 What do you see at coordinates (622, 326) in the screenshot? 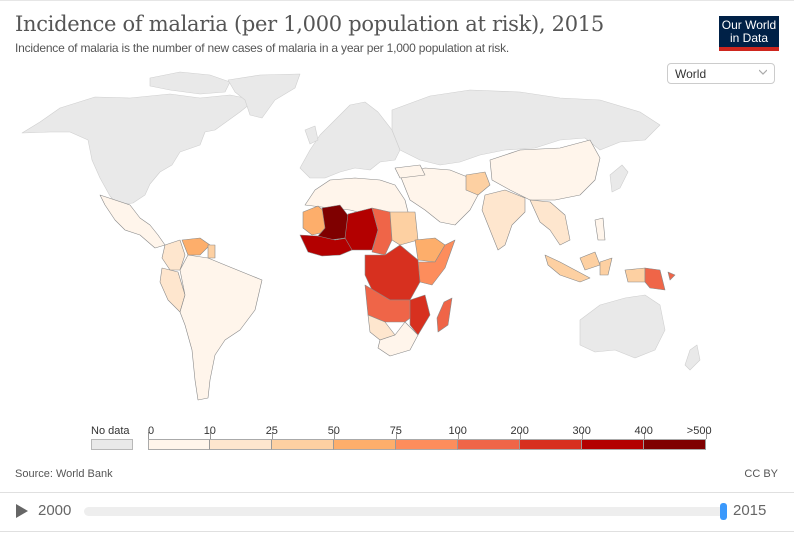
I see `region-australia` at bounding box center [622, 326].